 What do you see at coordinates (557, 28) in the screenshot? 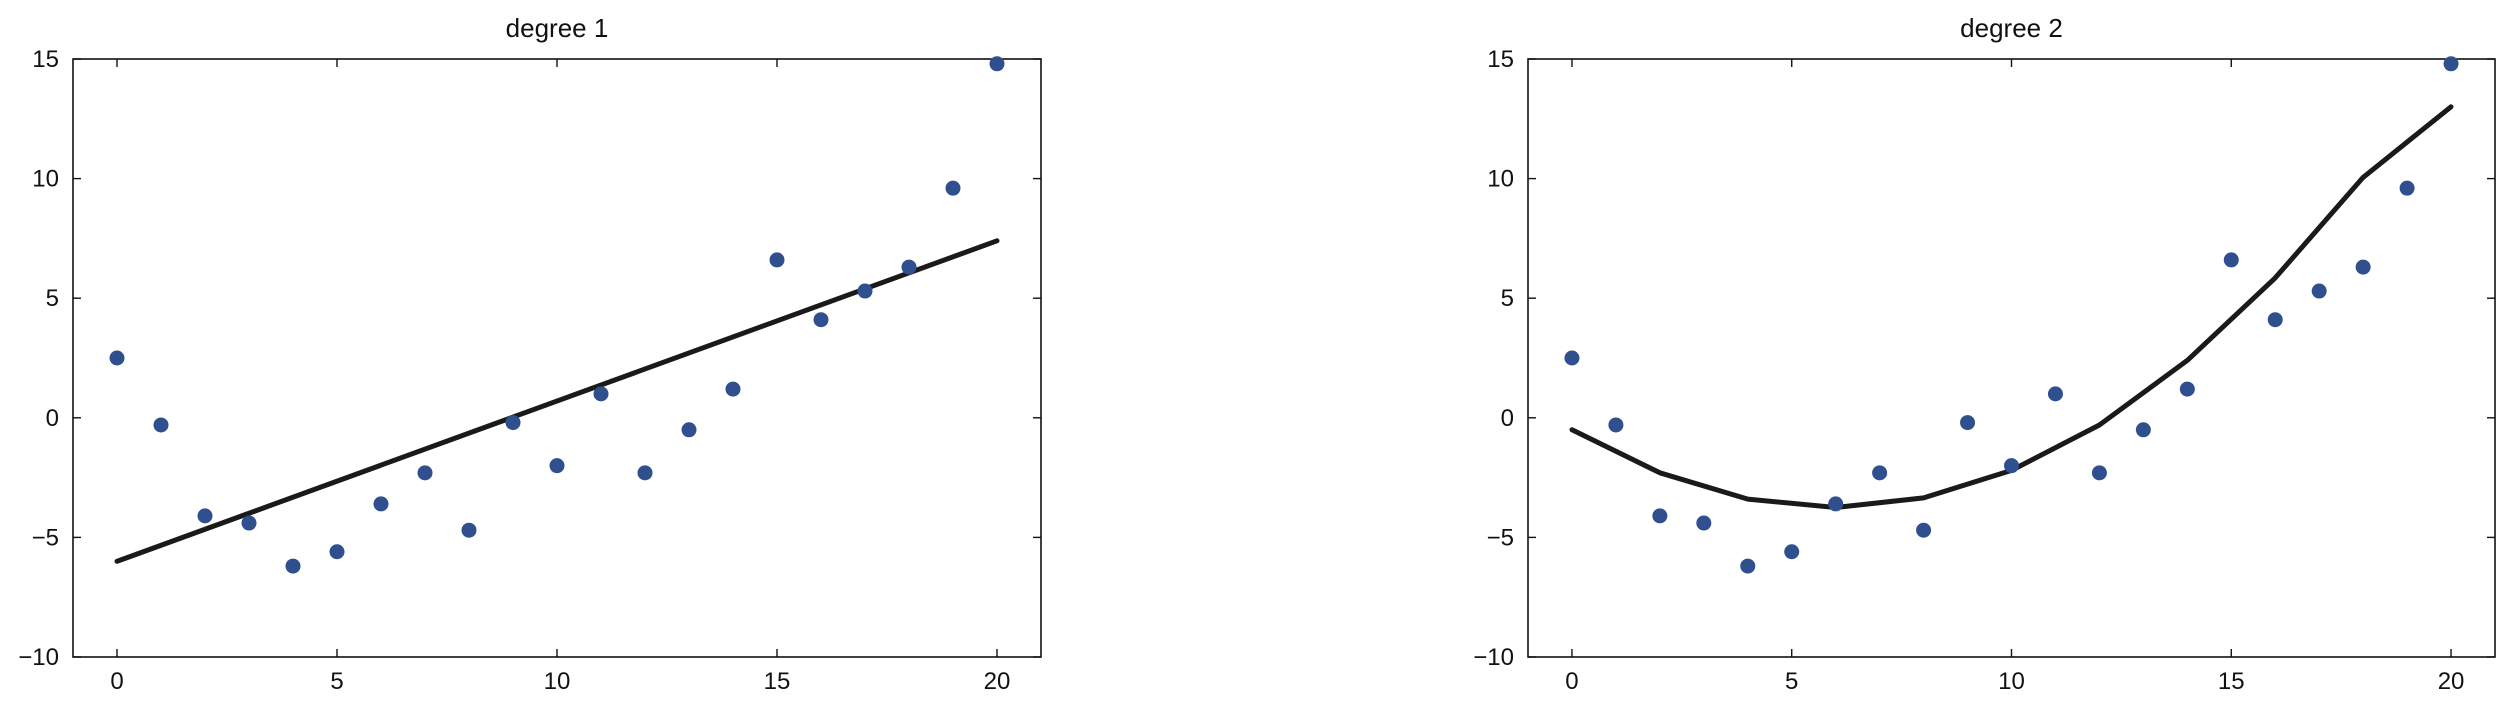
I see `chart-title: degree 1` at bounding box center [557, 28].